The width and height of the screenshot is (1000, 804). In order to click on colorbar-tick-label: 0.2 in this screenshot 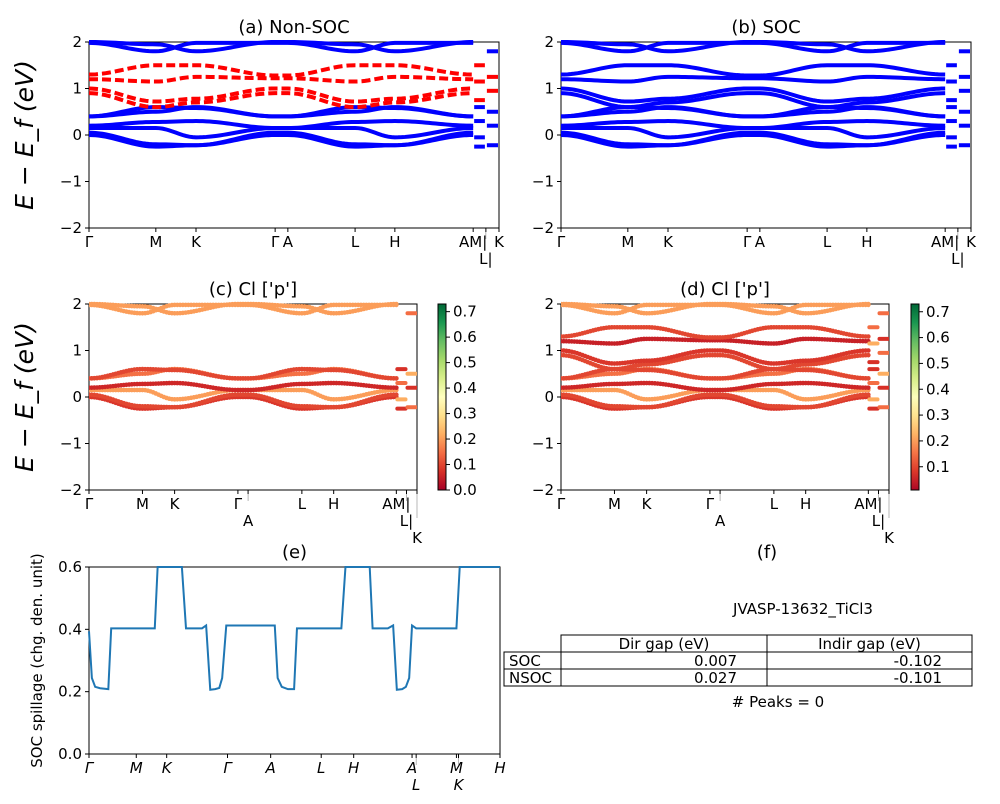, I will do `click(465, 439)`.